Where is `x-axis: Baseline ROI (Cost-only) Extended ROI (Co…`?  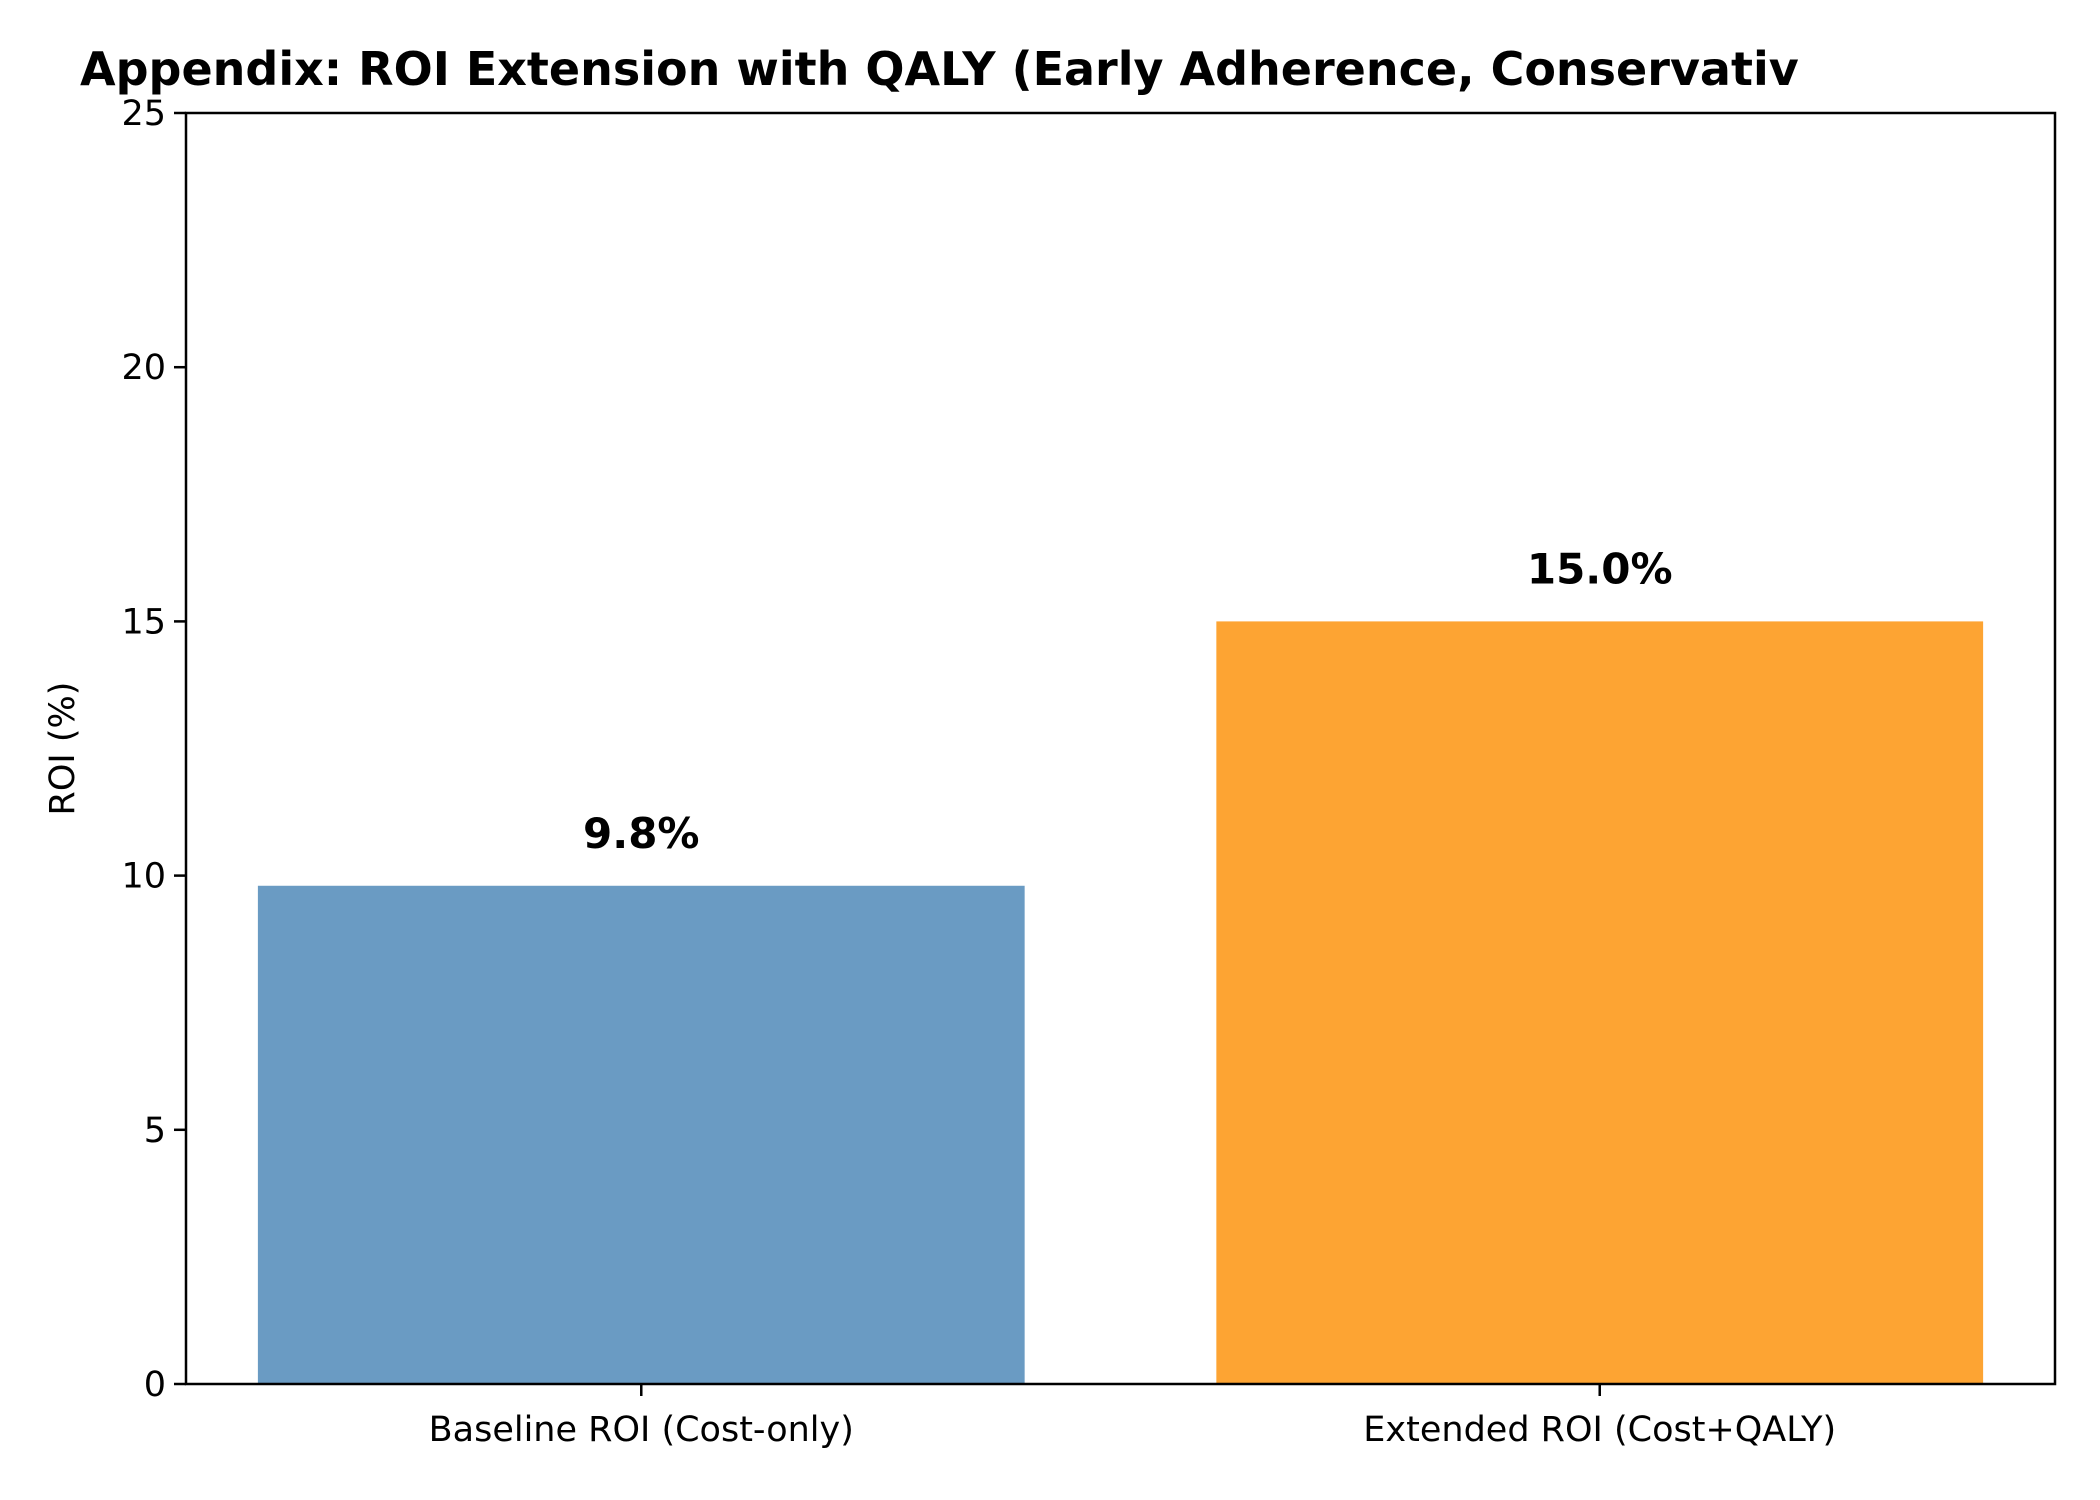
x-axis: Baseline ROI (Cost-only) Extended ROI (Co… is located at coordinates (1132, 1417).